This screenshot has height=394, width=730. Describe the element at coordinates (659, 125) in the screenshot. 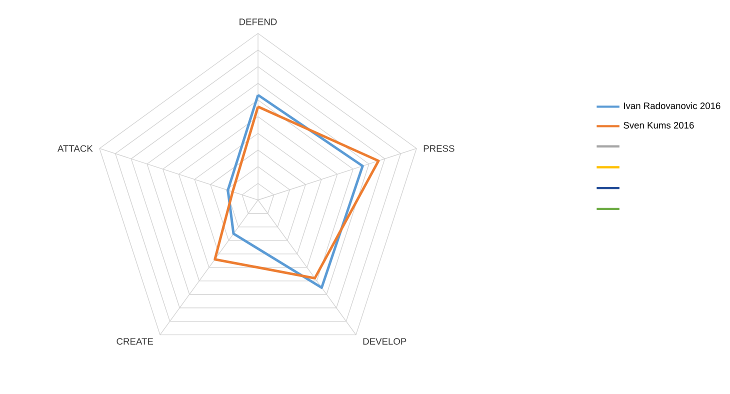

I see `legend-label: Sven Kums 2016` at that location.